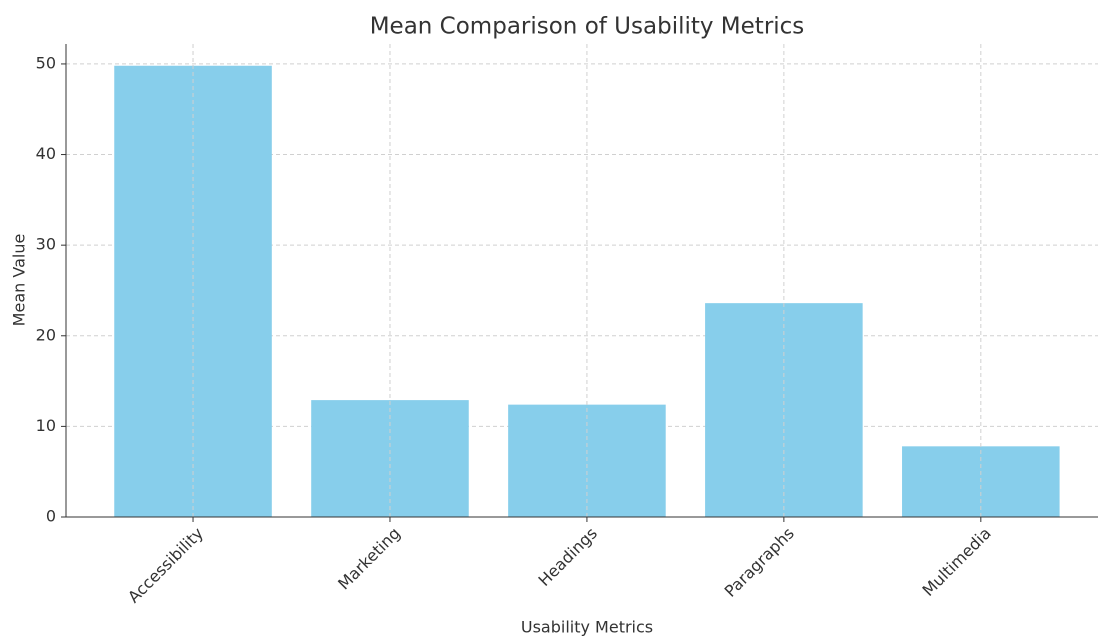 This screenshot has height=639, width=1099. I want to click on y-tick-label: 0, so click(51, 516).